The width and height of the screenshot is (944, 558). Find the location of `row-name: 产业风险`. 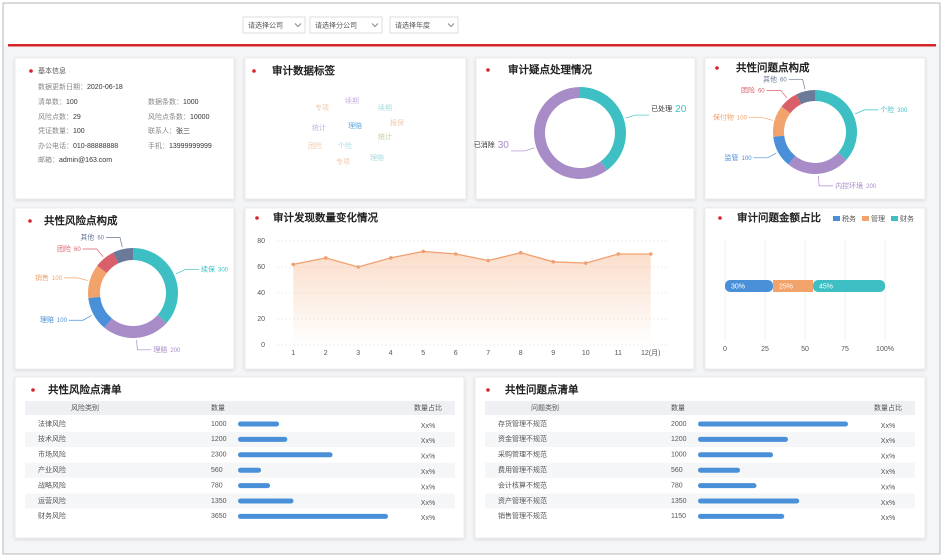

row-name: 产业风险 is located at coordinates (52, 469).